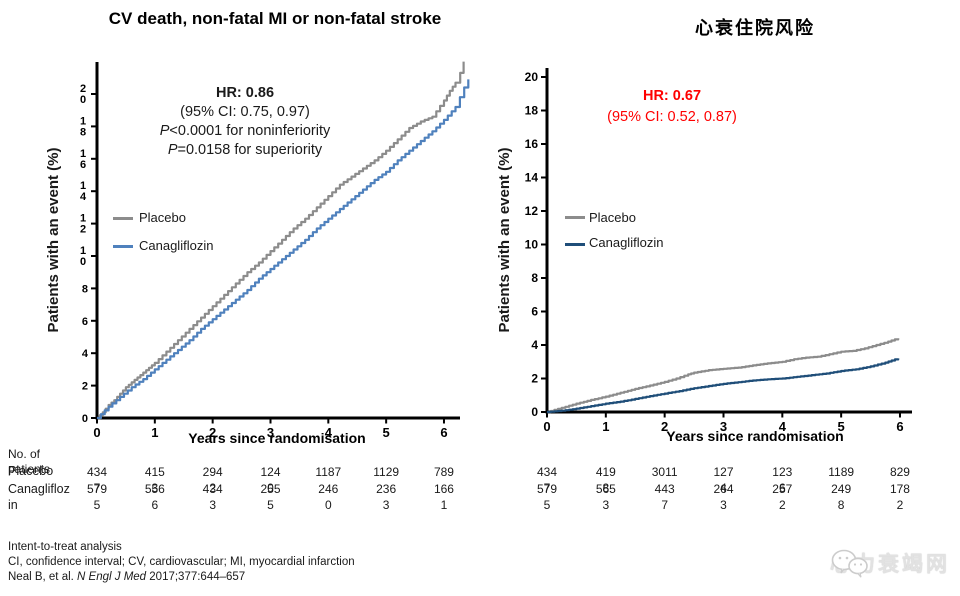 The height and width of the screenshot is (596, 960). Describe the element at coordinates (53, 240) in the screenshot. I see `left-y-axis-label: Patients with an event (%)` at that location.